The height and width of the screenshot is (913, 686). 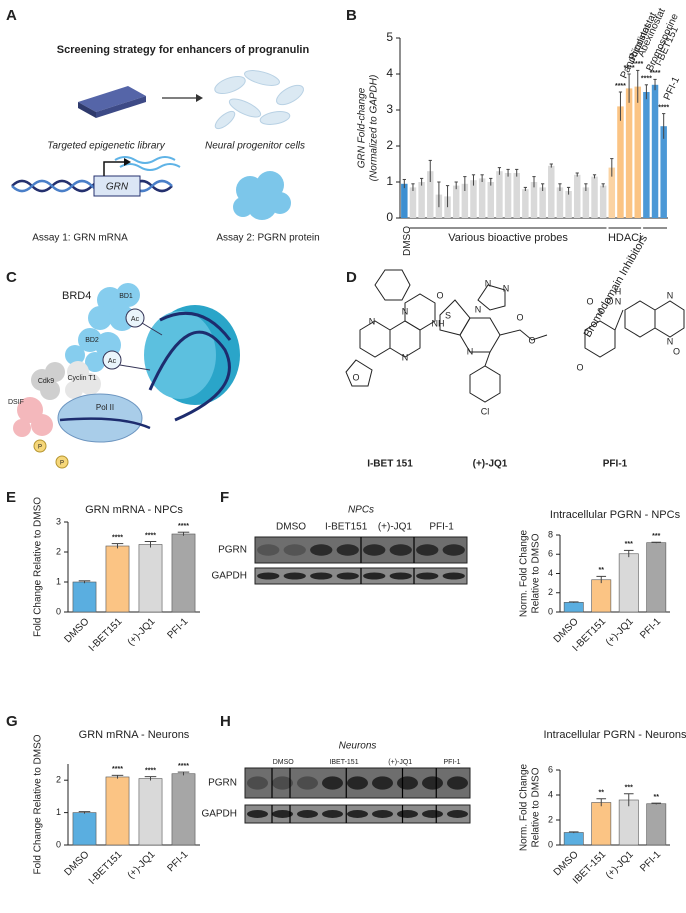 What do you see at coordinates (358, 746) in the screenshot?
I see `blot-title: Neurons` at bounding box center [358, 746].